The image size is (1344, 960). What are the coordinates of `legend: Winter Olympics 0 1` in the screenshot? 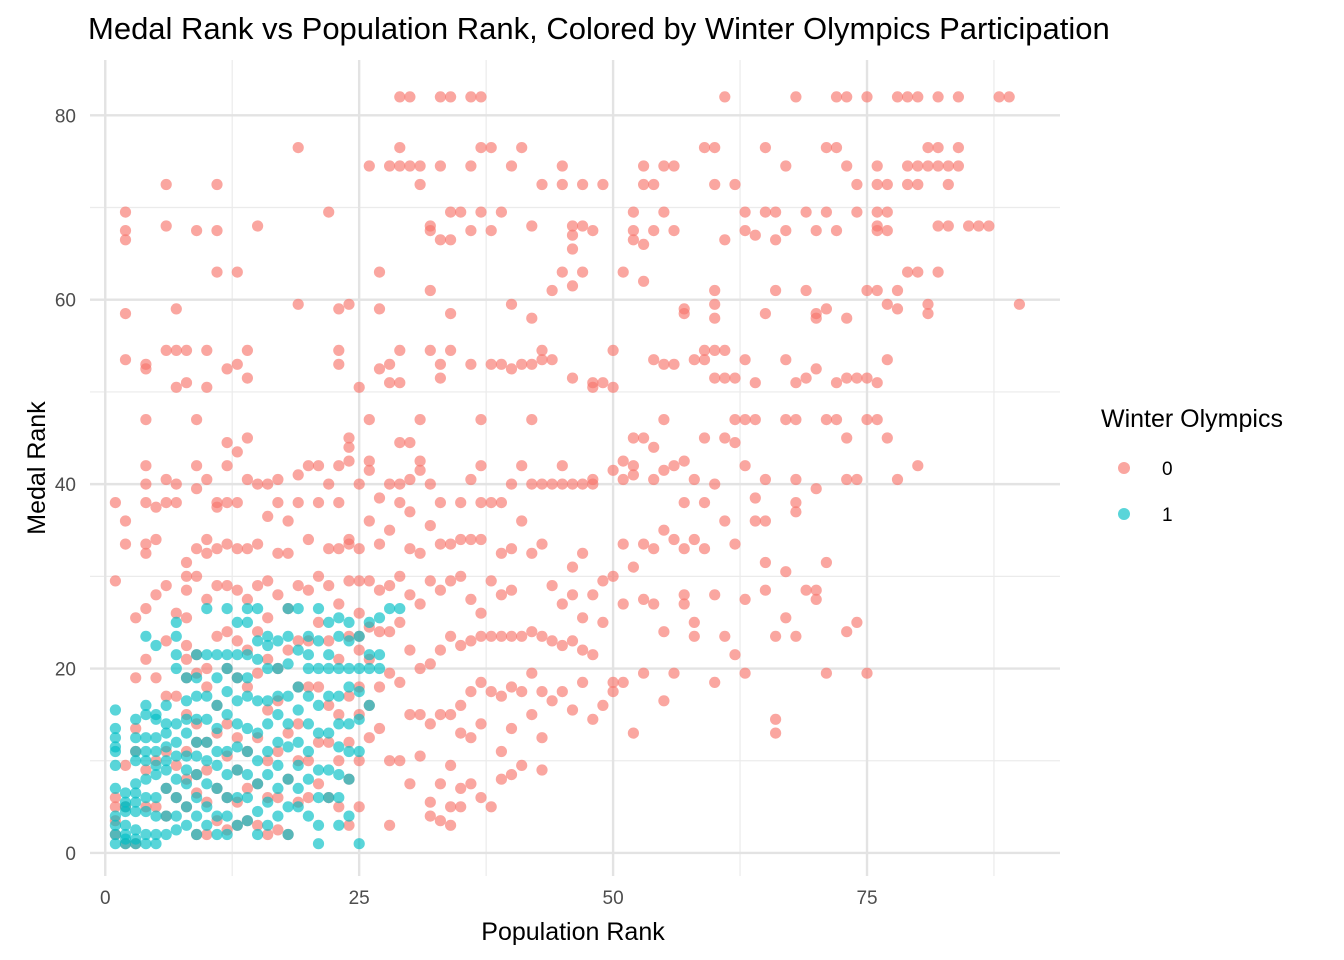 It's located at (1192, 465).